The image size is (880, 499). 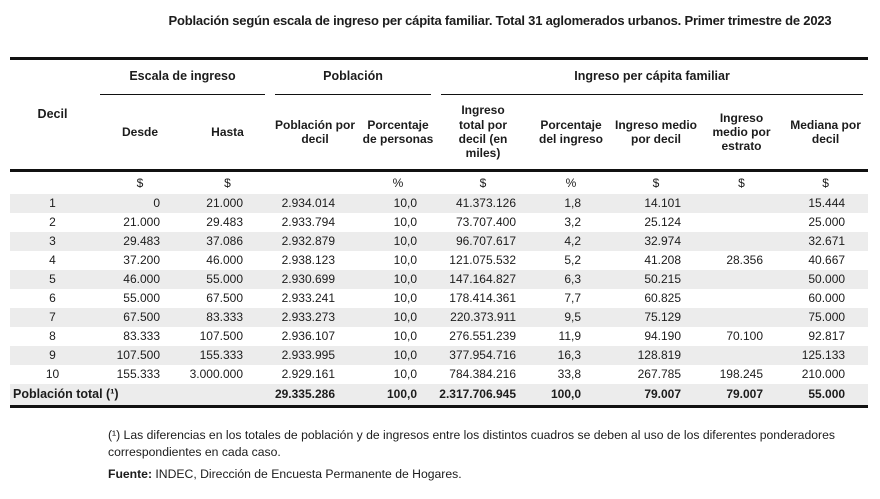 What do you see at coordinates (663, 260) in the screenshot?
I see `cell-ingreso-medio-decil: 41.208` at bounding box center [663, 260].